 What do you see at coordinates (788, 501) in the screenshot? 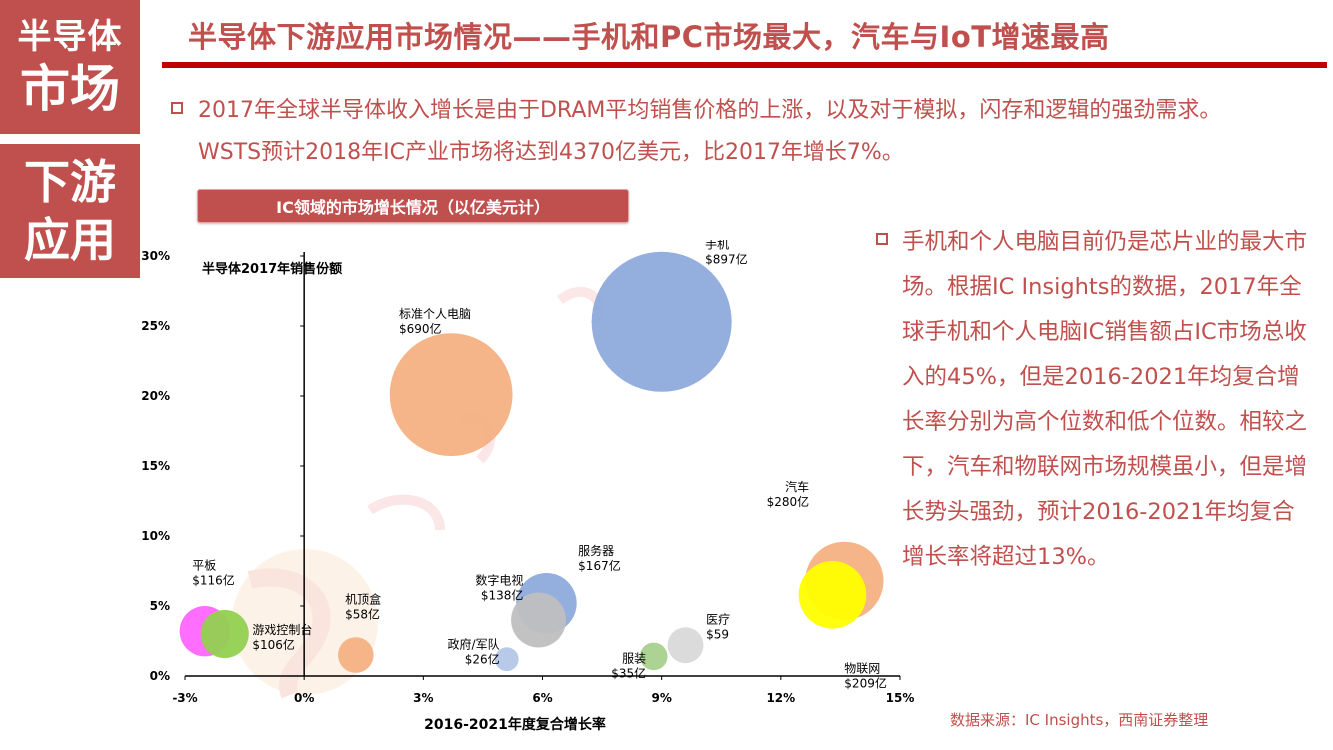
I see `bubble-value-label: $280亿` at bounding box center [788, 501].